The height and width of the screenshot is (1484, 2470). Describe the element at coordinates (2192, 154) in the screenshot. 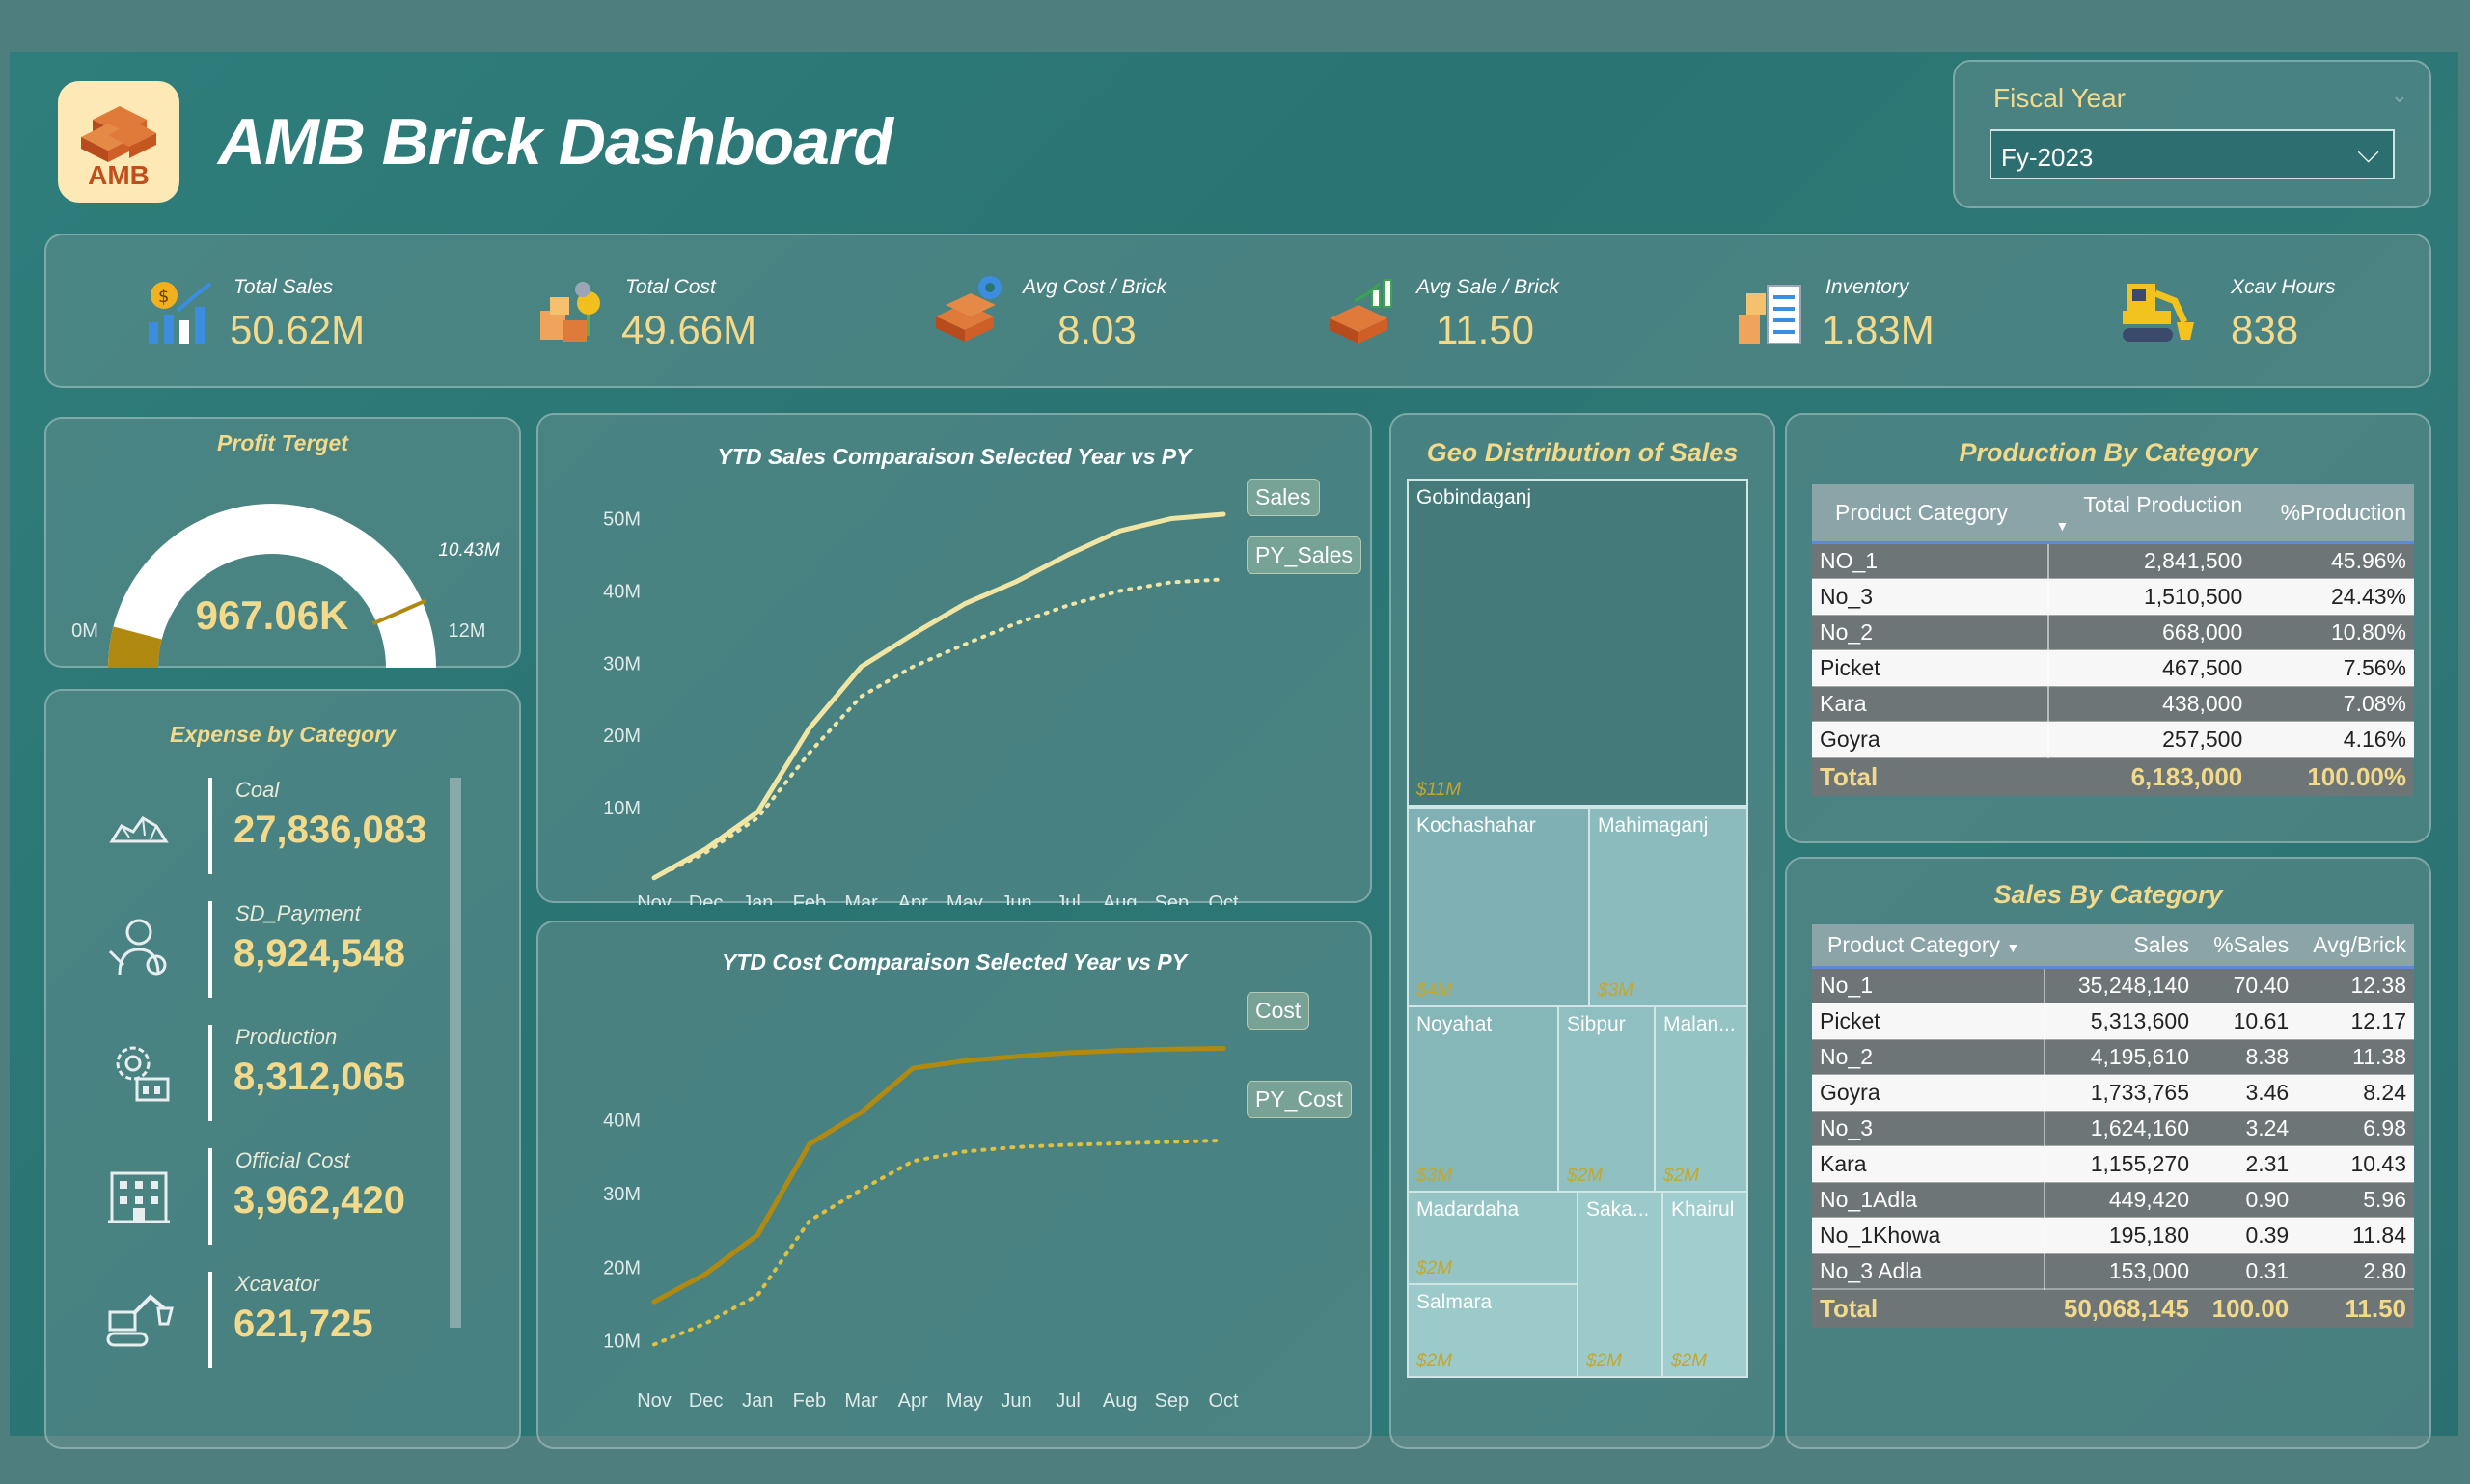

I see `fiscal-year-dropdown: Fy-2023 ⌵` at that location.